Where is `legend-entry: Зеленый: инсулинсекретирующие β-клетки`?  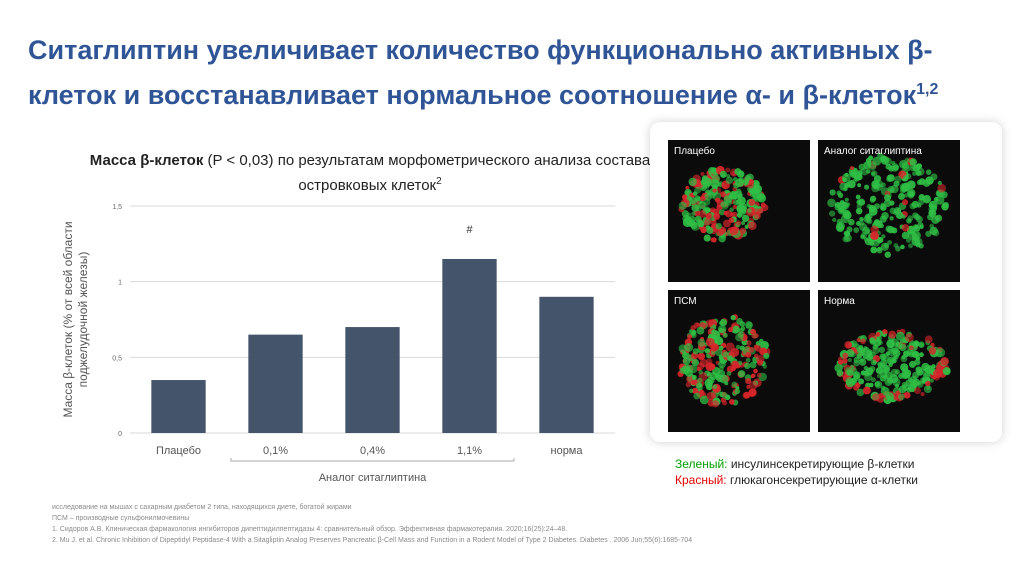 legend-entry: Зеленый: инсулинсекретирующие β-клетки is located at coordinates (796, 464).